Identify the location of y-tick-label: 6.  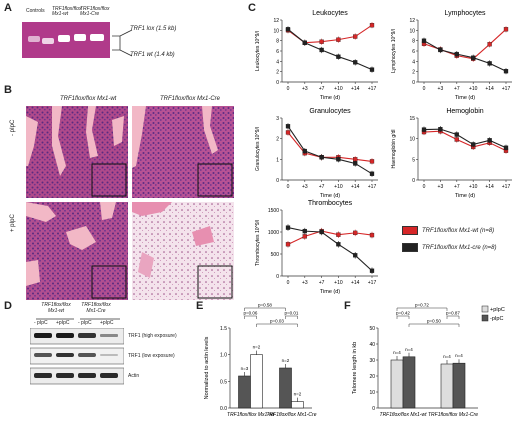
(277, 52).